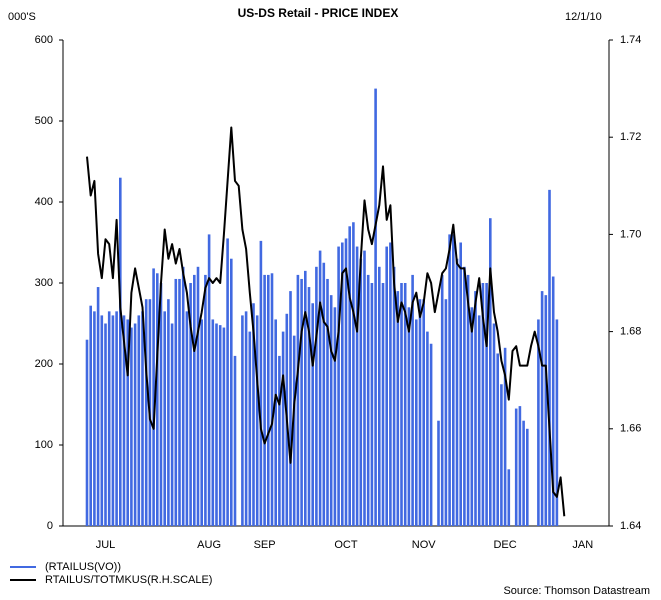  I want to click on y-tick-label: 100, so click(44, 445).